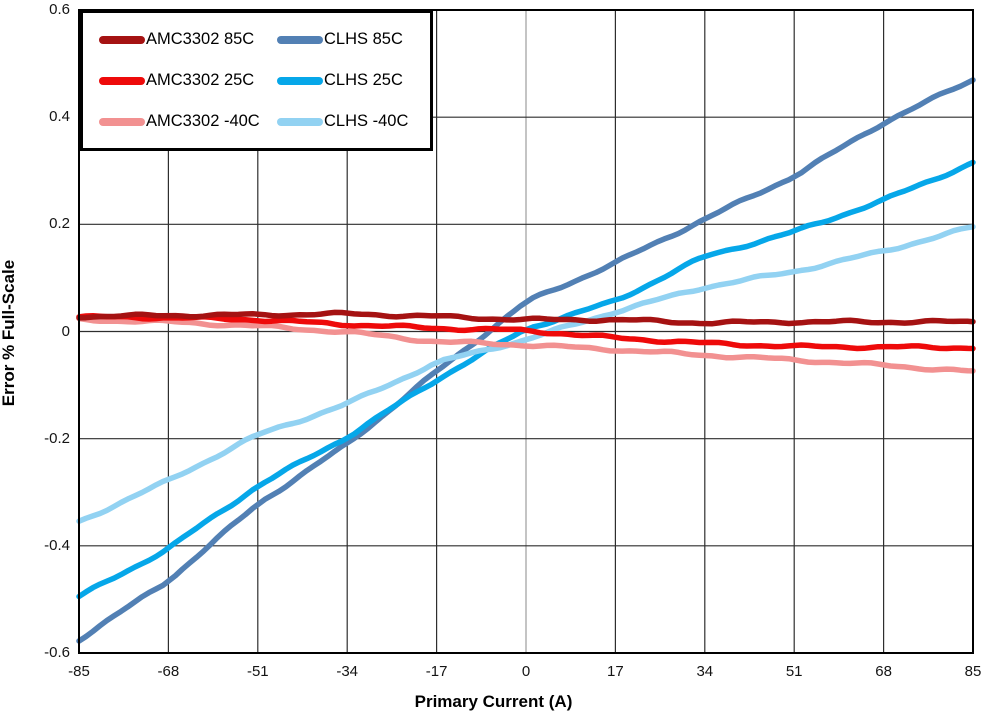 The image size is (987, 725). I want to click on legend-label: CLHS 85C, so click(363, 39).